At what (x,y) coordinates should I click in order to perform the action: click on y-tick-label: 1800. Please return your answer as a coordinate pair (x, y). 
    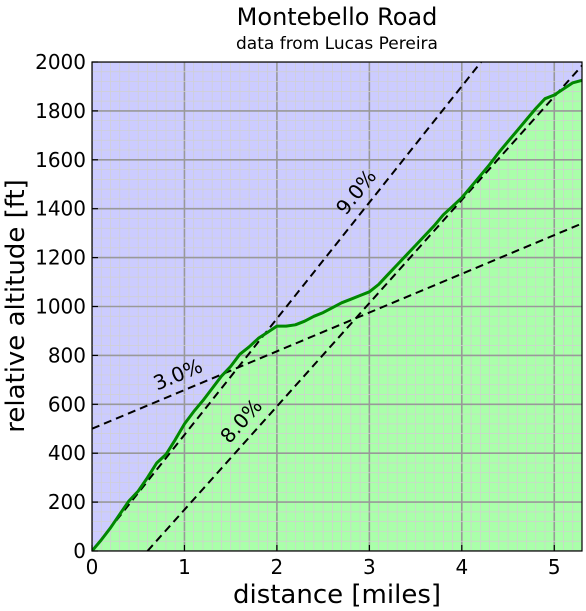
    Looking at the image, I should click on (60, 111).